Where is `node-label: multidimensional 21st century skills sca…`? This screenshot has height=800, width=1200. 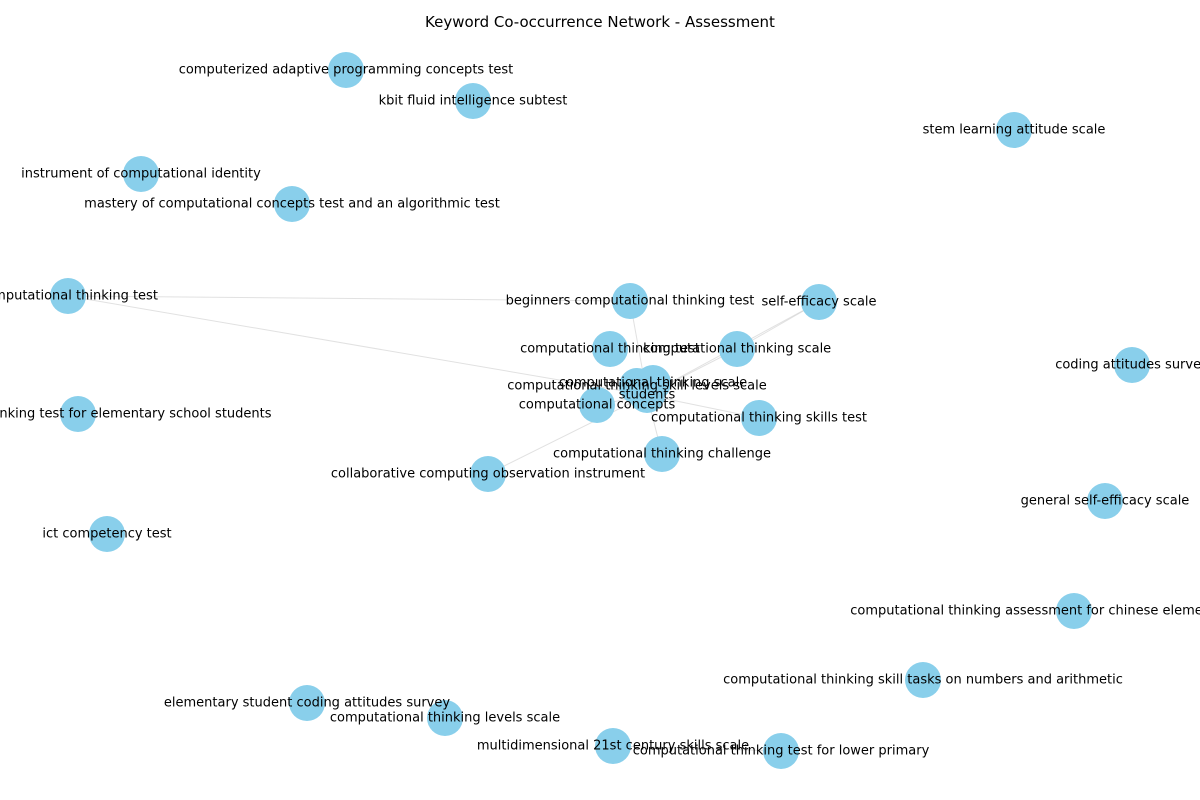
node-label: multidimensional 21st century skills sca… is located at coordinates (613, 746).